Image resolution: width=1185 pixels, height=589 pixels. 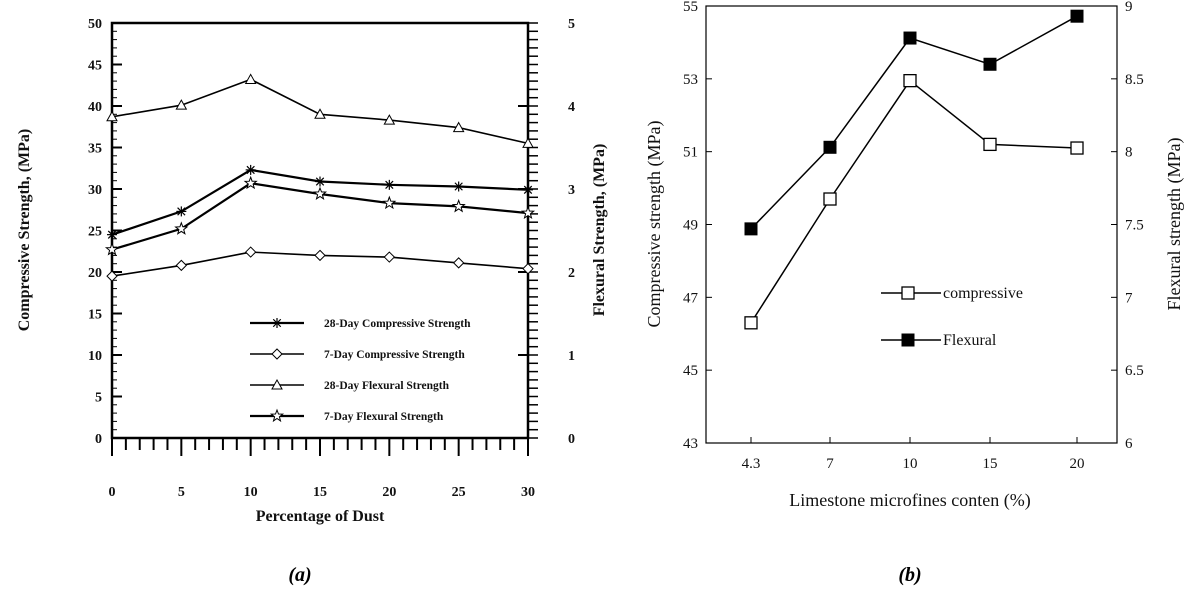 What do you see at coordinates (939, 340) in the screenshot?
I see `legend-item-flexural: Flexural` at bounding box center [939, 340].